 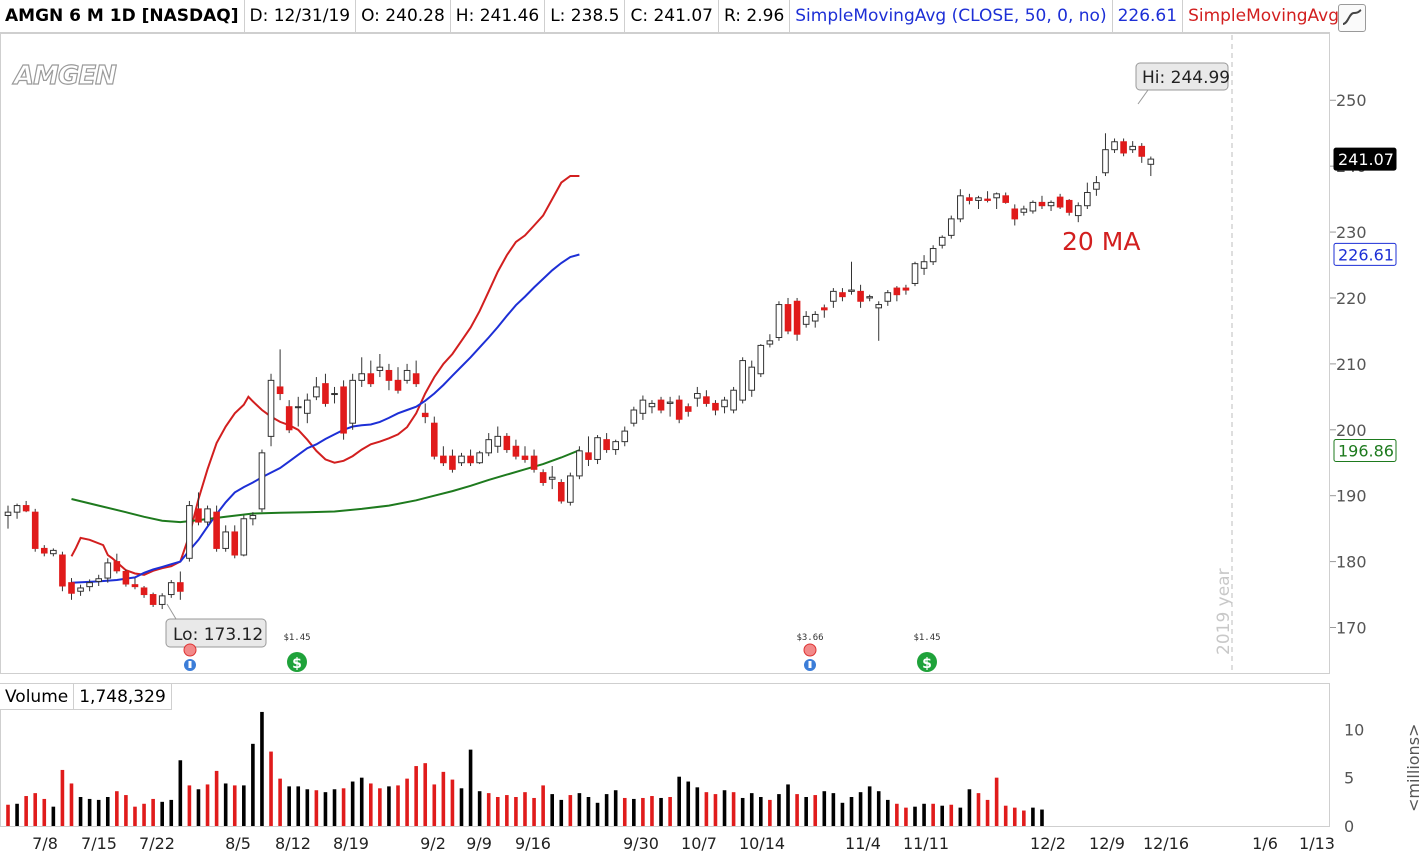 What do you see at coordinates (672, 16) in the screenshot?
I see `close-readout: C: 241.07` at bounding box center [672, 16].